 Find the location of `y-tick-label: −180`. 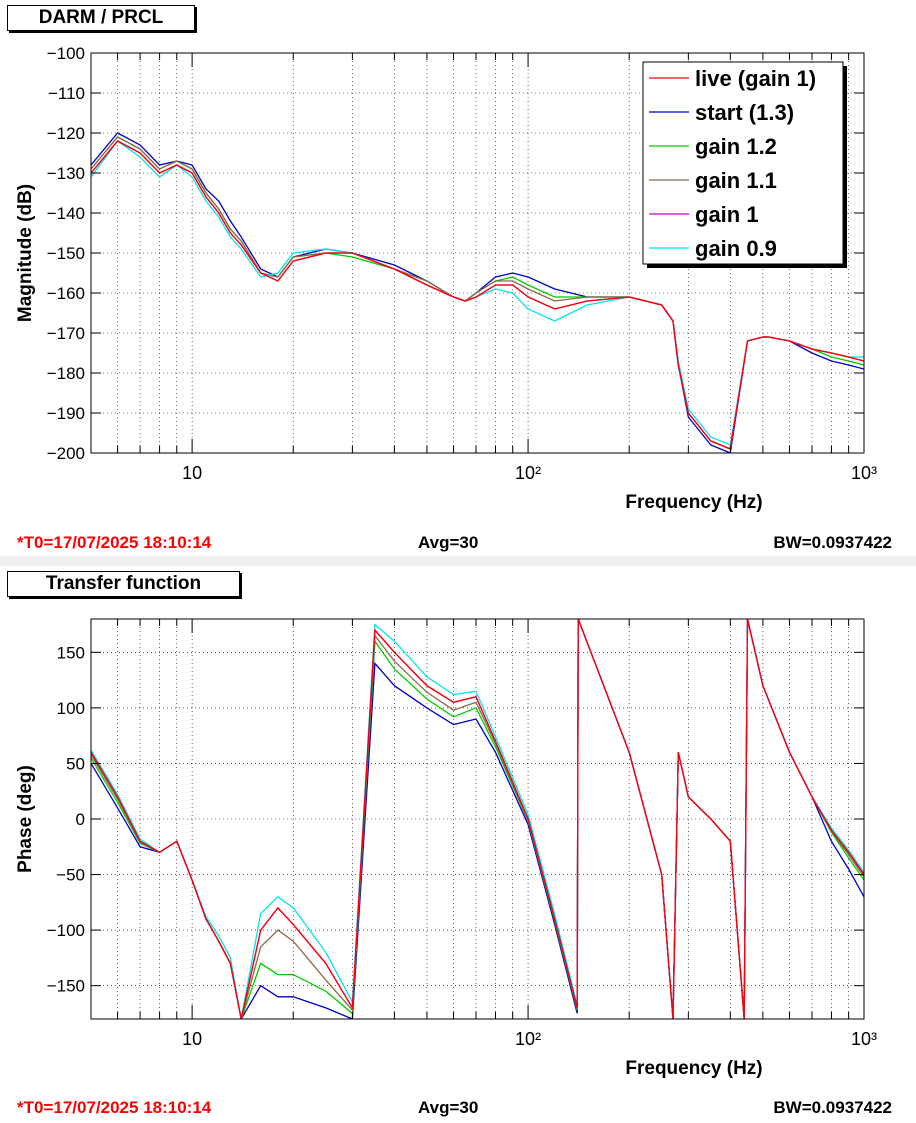

y-tick-label: −180 is located at coordinates (66, 373).